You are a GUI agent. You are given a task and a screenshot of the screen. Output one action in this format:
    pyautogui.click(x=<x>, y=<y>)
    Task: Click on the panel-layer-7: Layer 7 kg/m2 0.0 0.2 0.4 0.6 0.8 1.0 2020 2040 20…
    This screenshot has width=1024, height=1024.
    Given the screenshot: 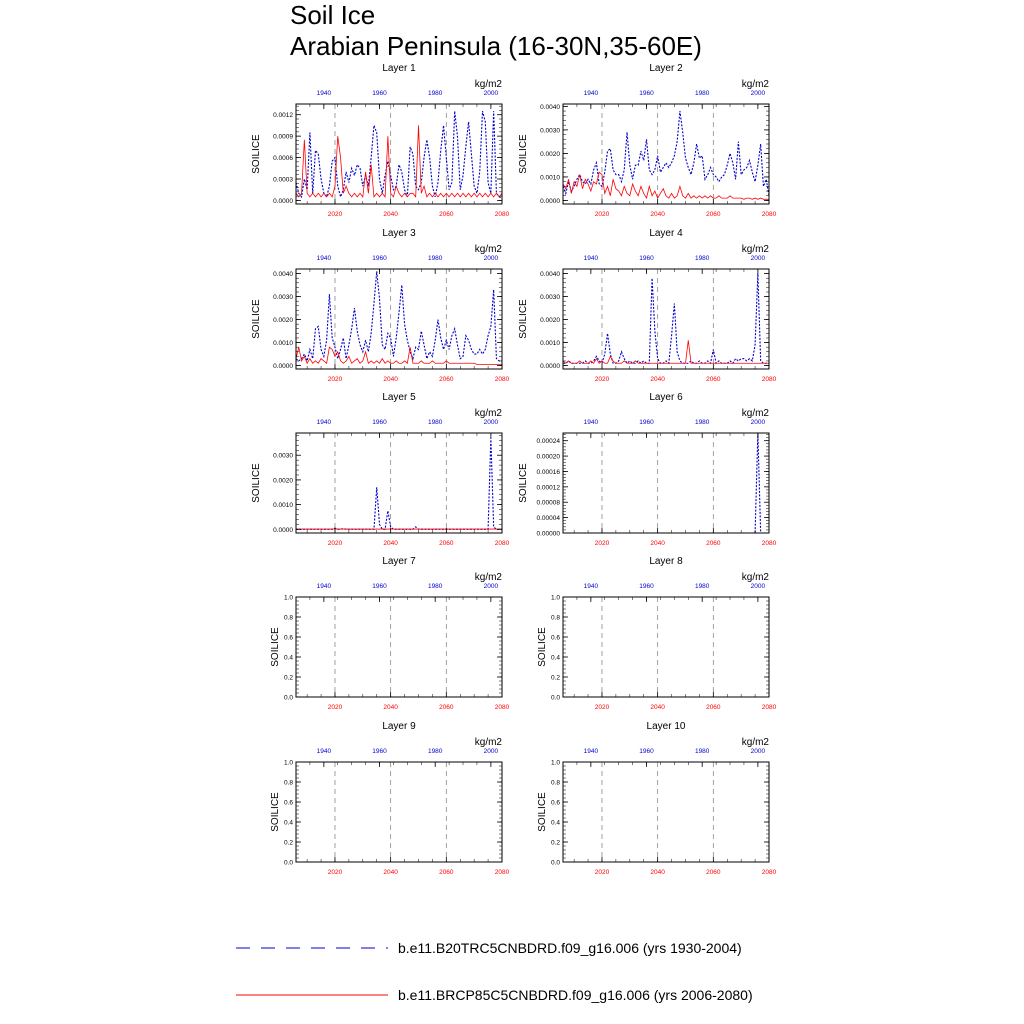 What is the action you would take?
    pyautogui.click(x=390, y=633)
    